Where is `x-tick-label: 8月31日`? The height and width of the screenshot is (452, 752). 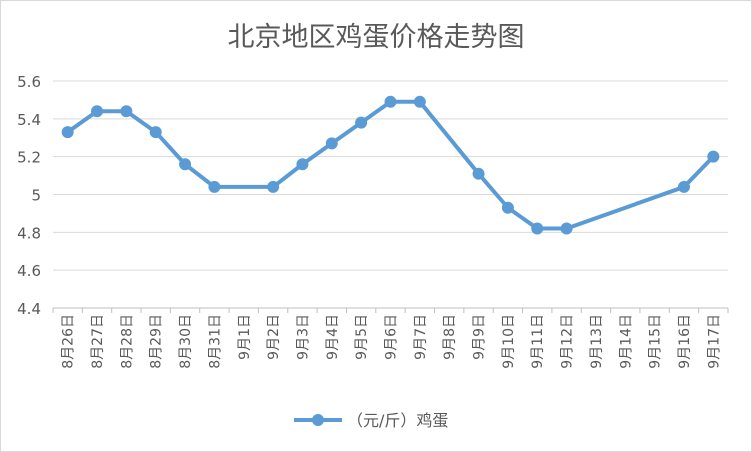
x-tick-label: 8月31日 is located at coordinates (215, 341).